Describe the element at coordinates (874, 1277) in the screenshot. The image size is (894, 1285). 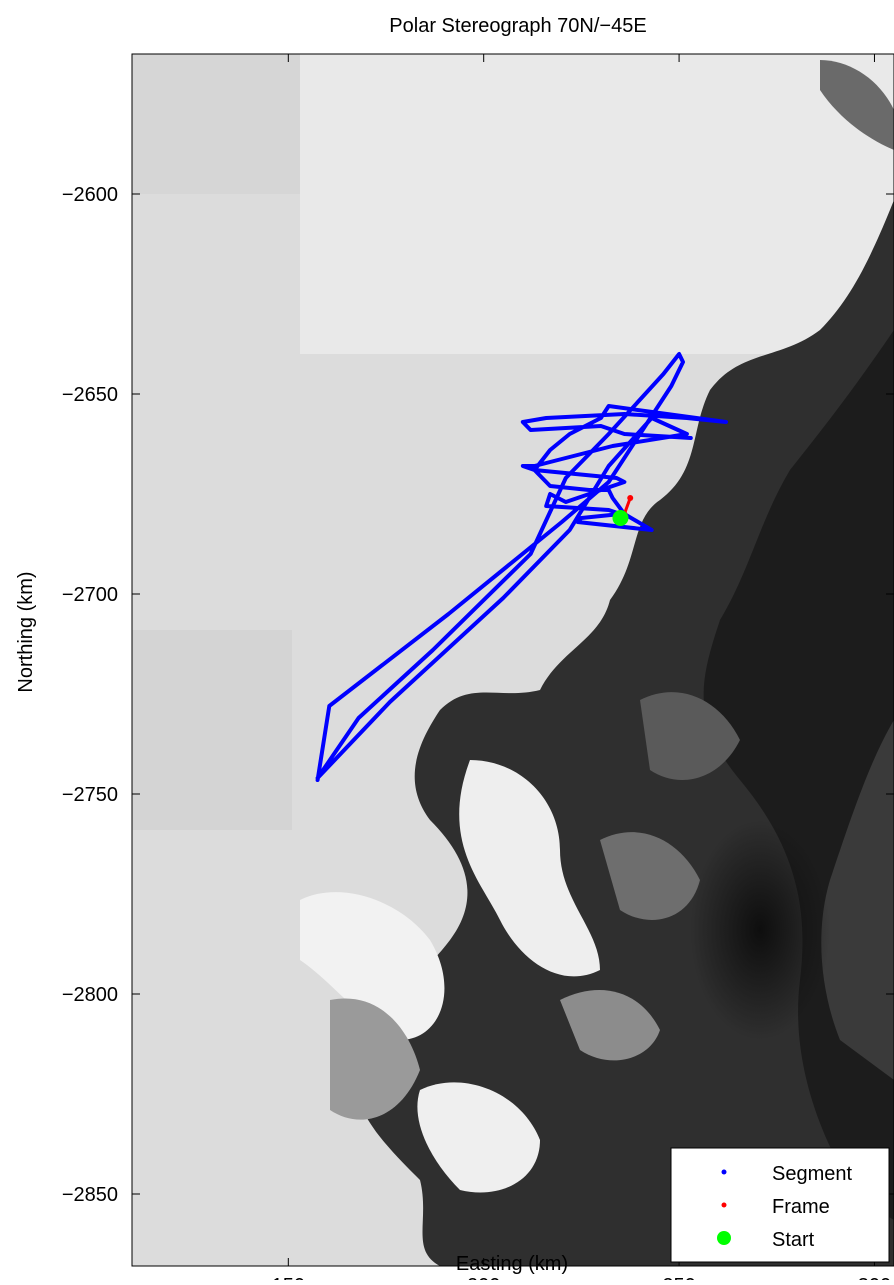
I see `x-tick-label: 300` at that location.